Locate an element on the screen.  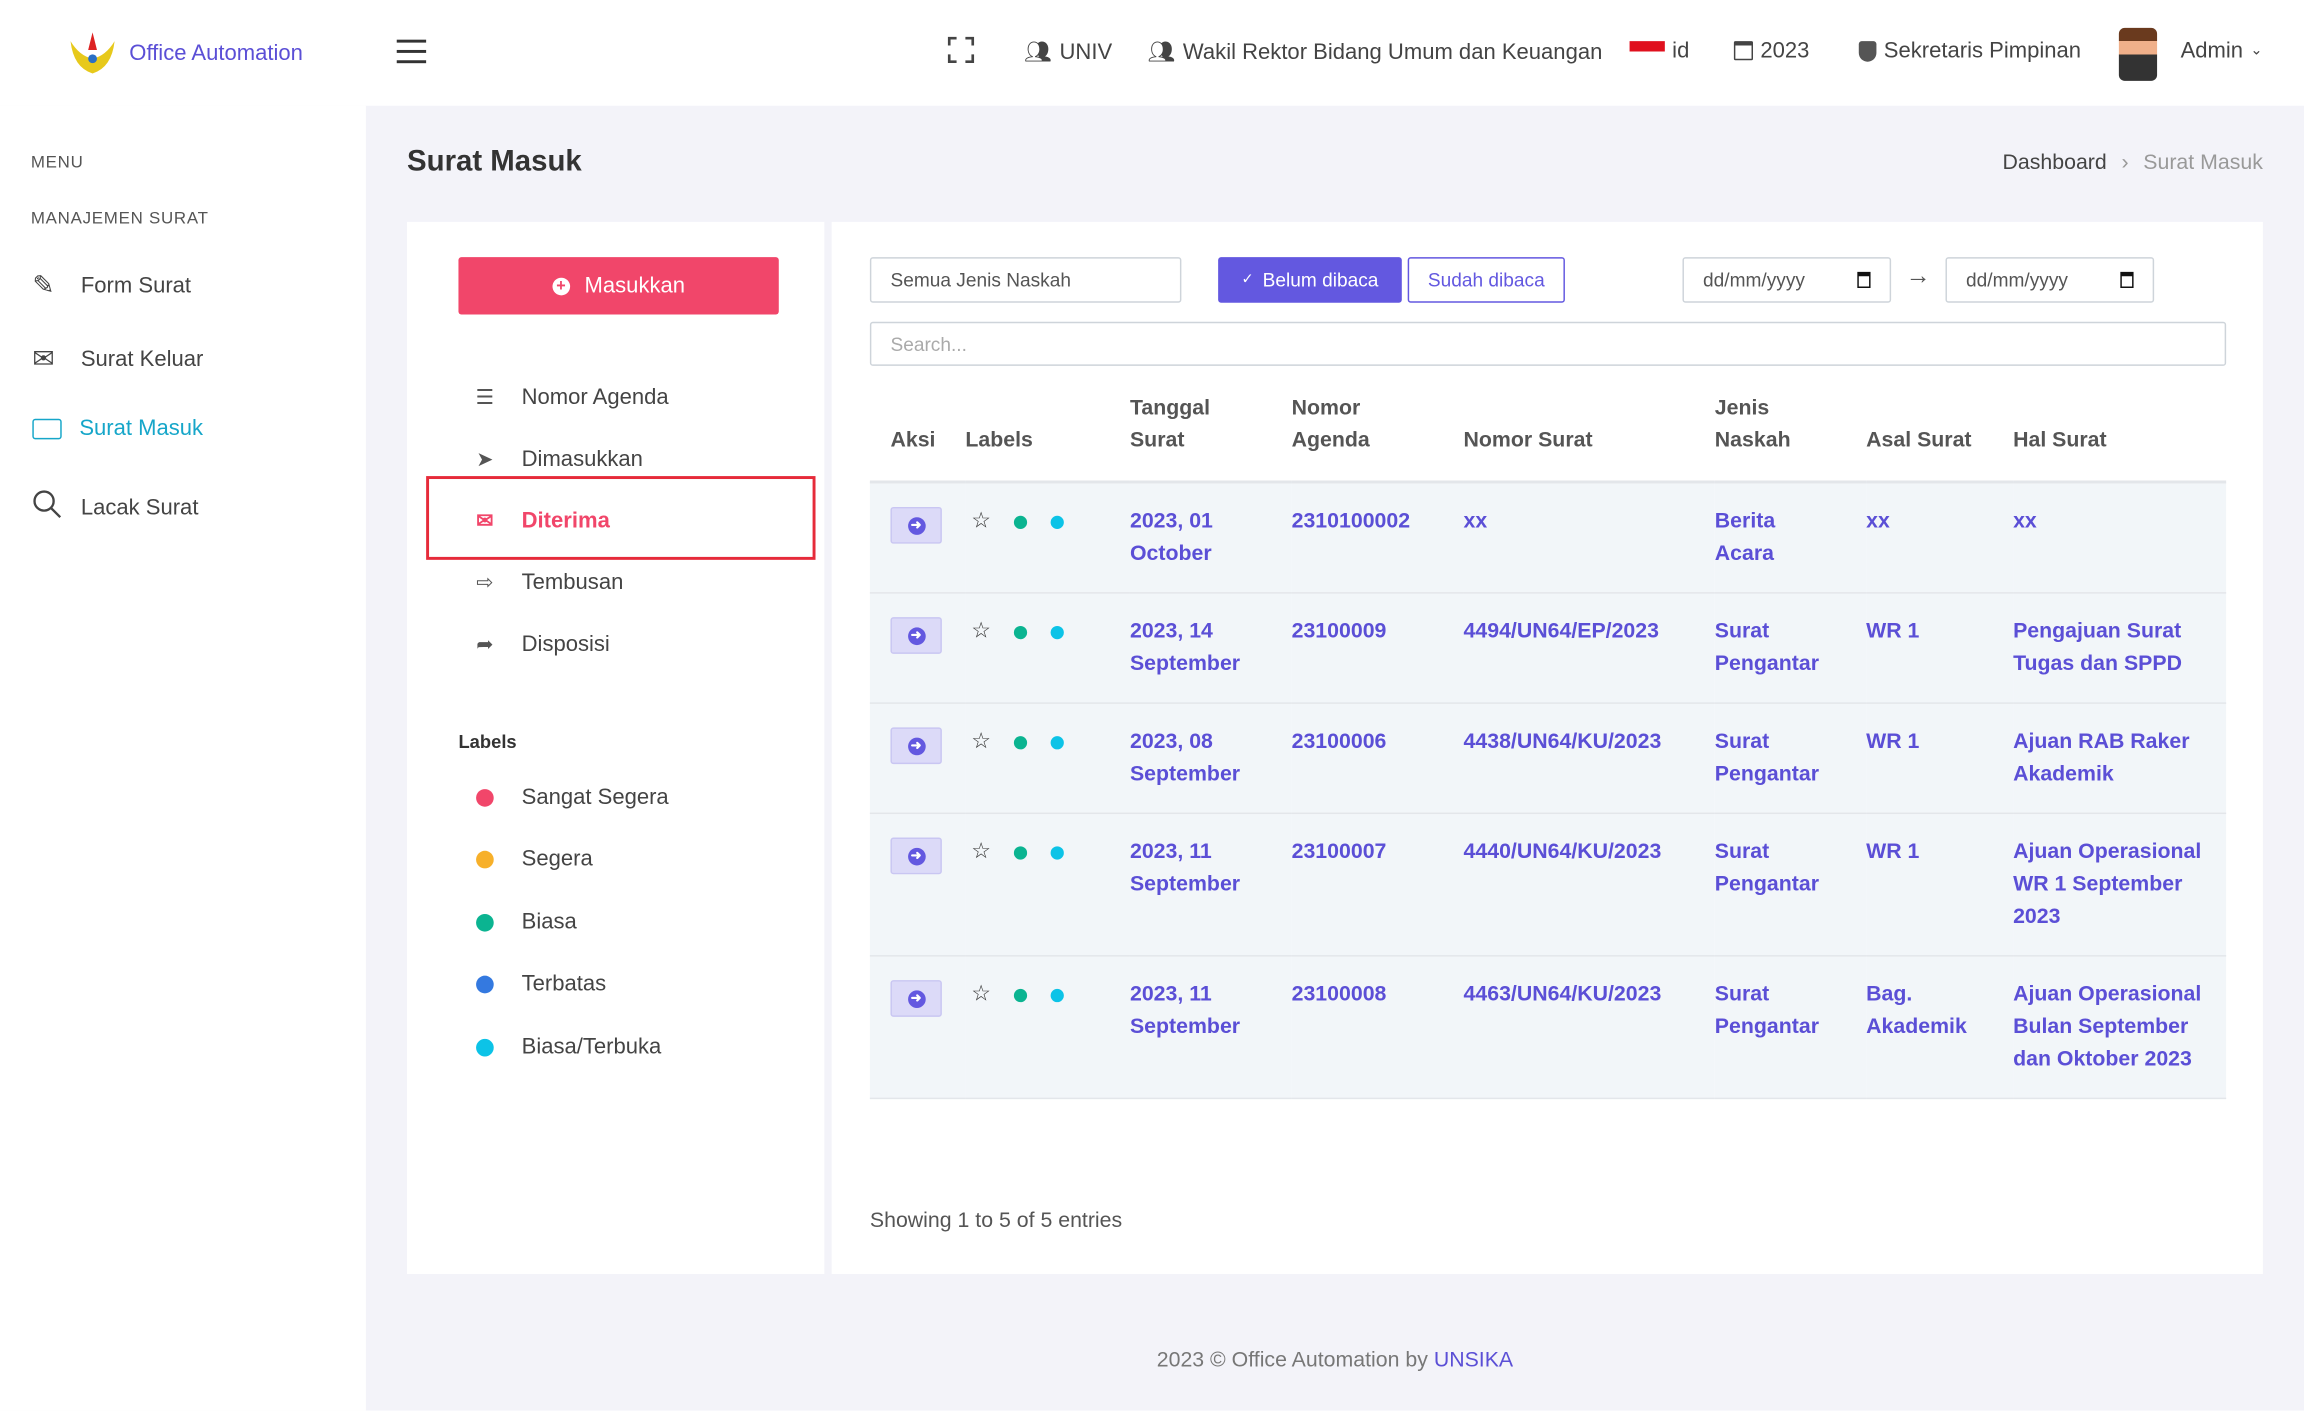
cell-tanggal: 2023, 01 October is located at coordinates (1210, 537).